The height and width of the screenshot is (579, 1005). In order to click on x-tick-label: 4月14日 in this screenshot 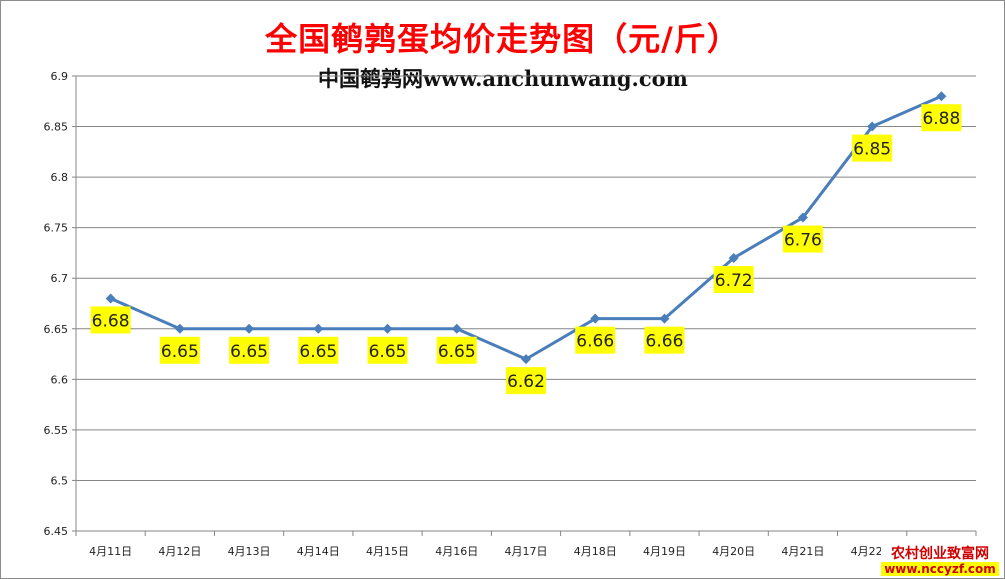, I will do `click(318, 551)`.